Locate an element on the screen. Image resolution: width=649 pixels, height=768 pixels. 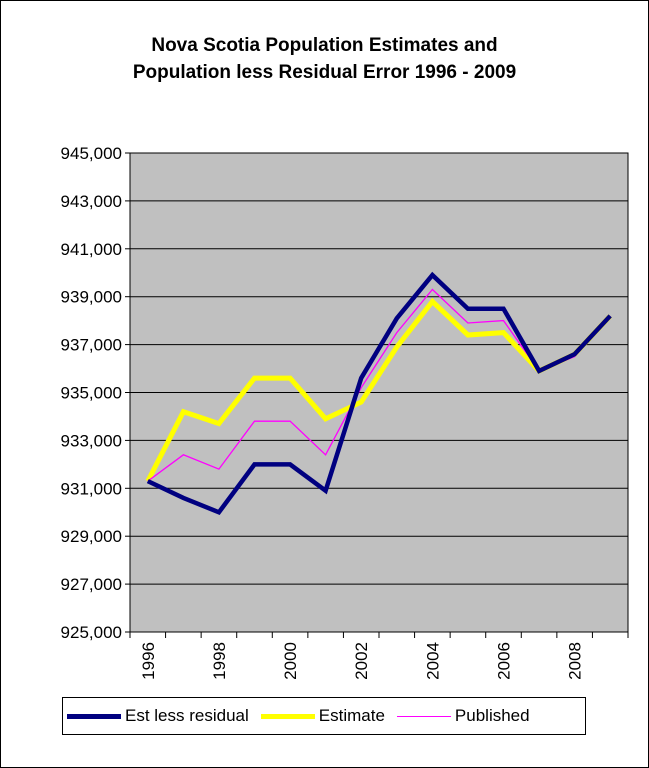
y-tick-label: 935,000 is located at coordinates (91, 393).